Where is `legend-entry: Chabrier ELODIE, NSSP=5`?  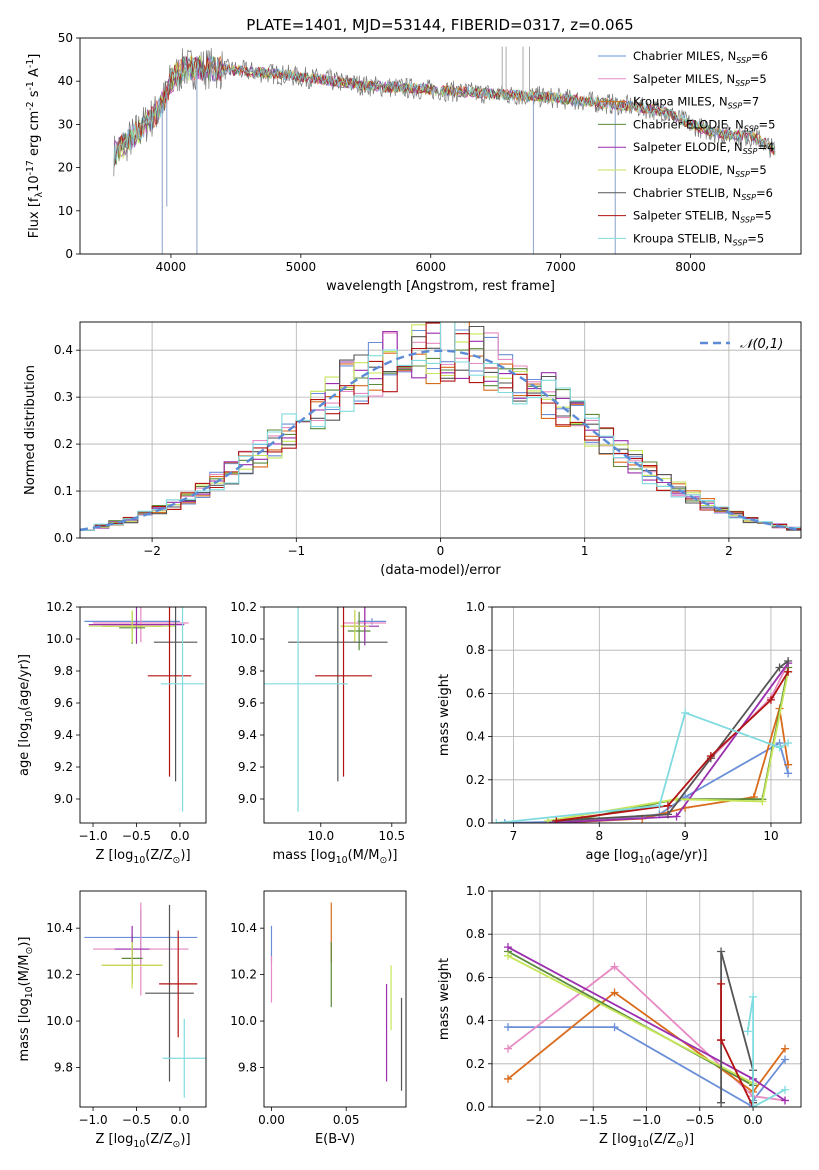
legend-entry: Chabrier ELODIE, NSSP=5 is located at coordinates (704, 125).